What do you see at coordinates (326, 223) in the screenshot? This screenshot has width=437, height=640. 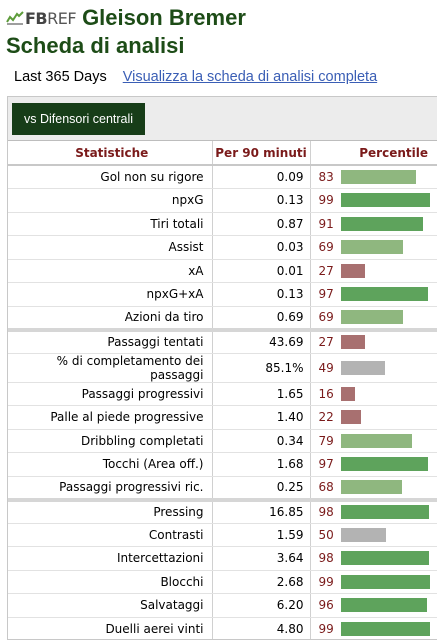 I see `percentile-value: 91` at bounding box center [326, 223].